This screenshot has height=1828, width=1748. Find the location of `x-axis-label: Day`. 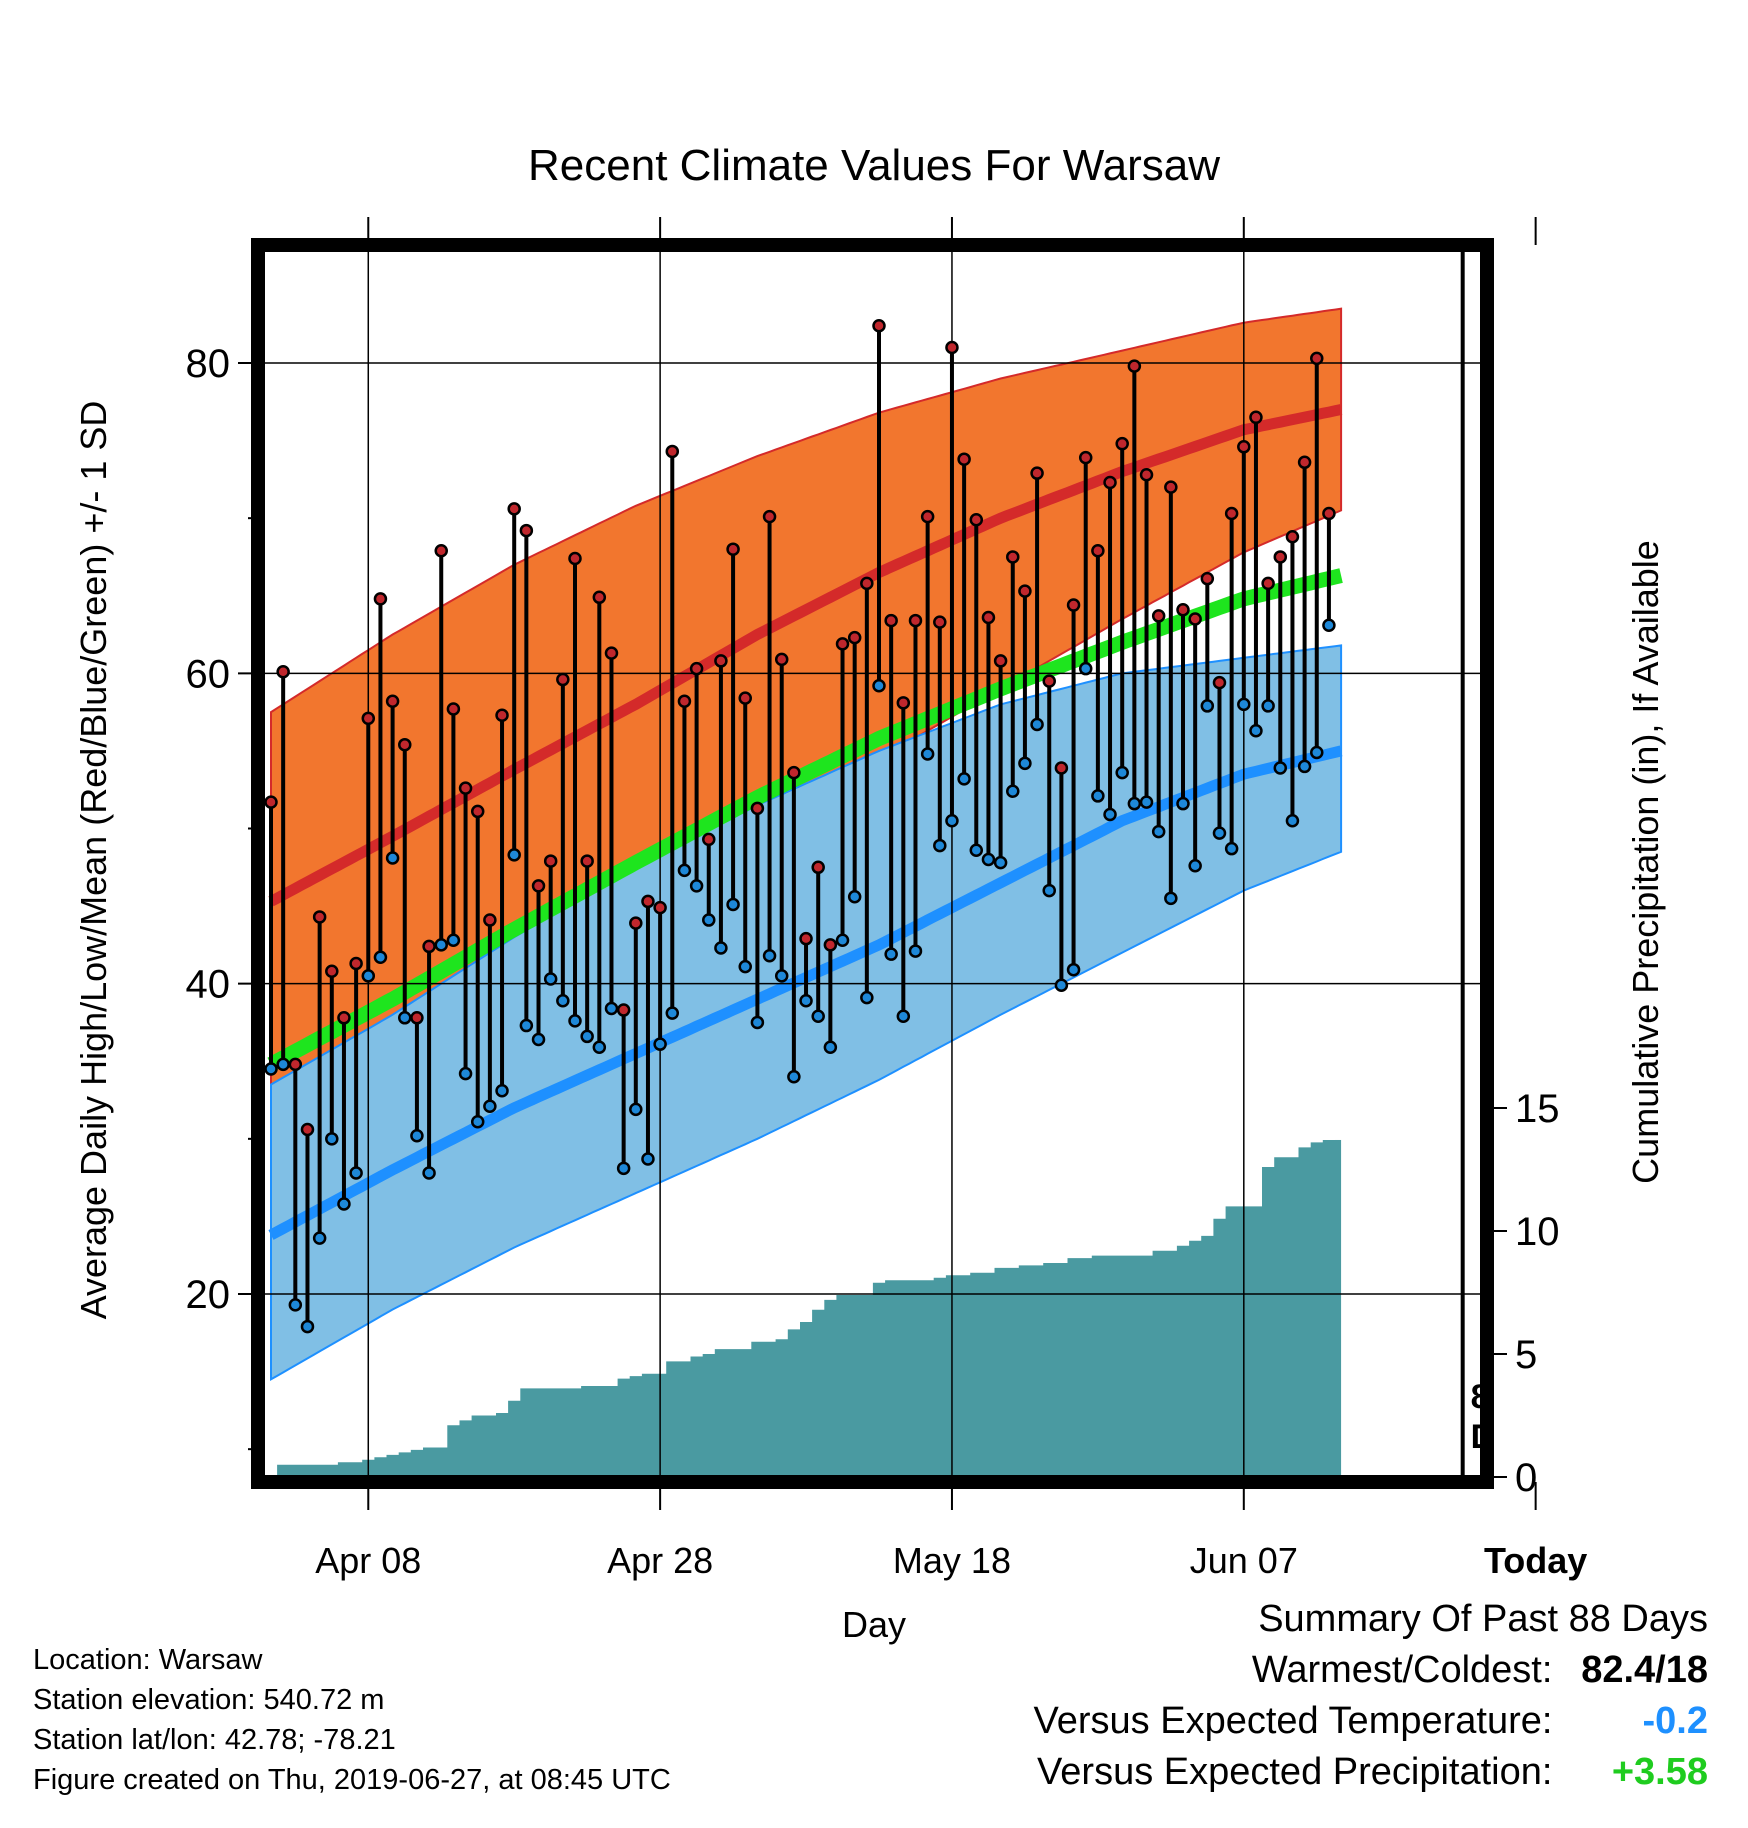

x-axis-label: Day is located at coordinates (874, 1624).